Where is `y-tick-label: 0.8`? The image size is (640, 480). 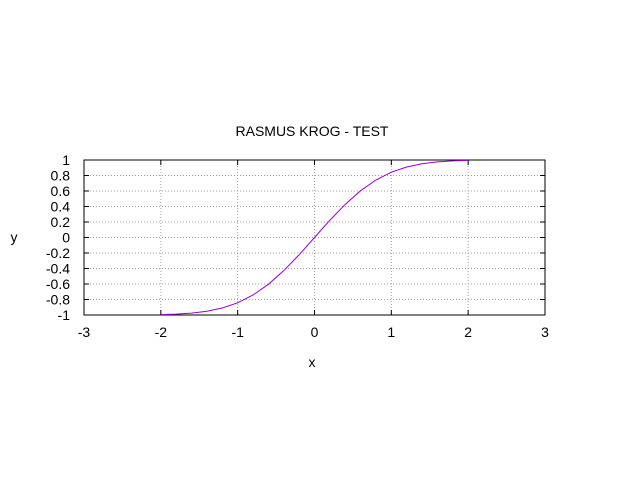
y-tick-label: 0.8 is located at coordinates (61, 176).